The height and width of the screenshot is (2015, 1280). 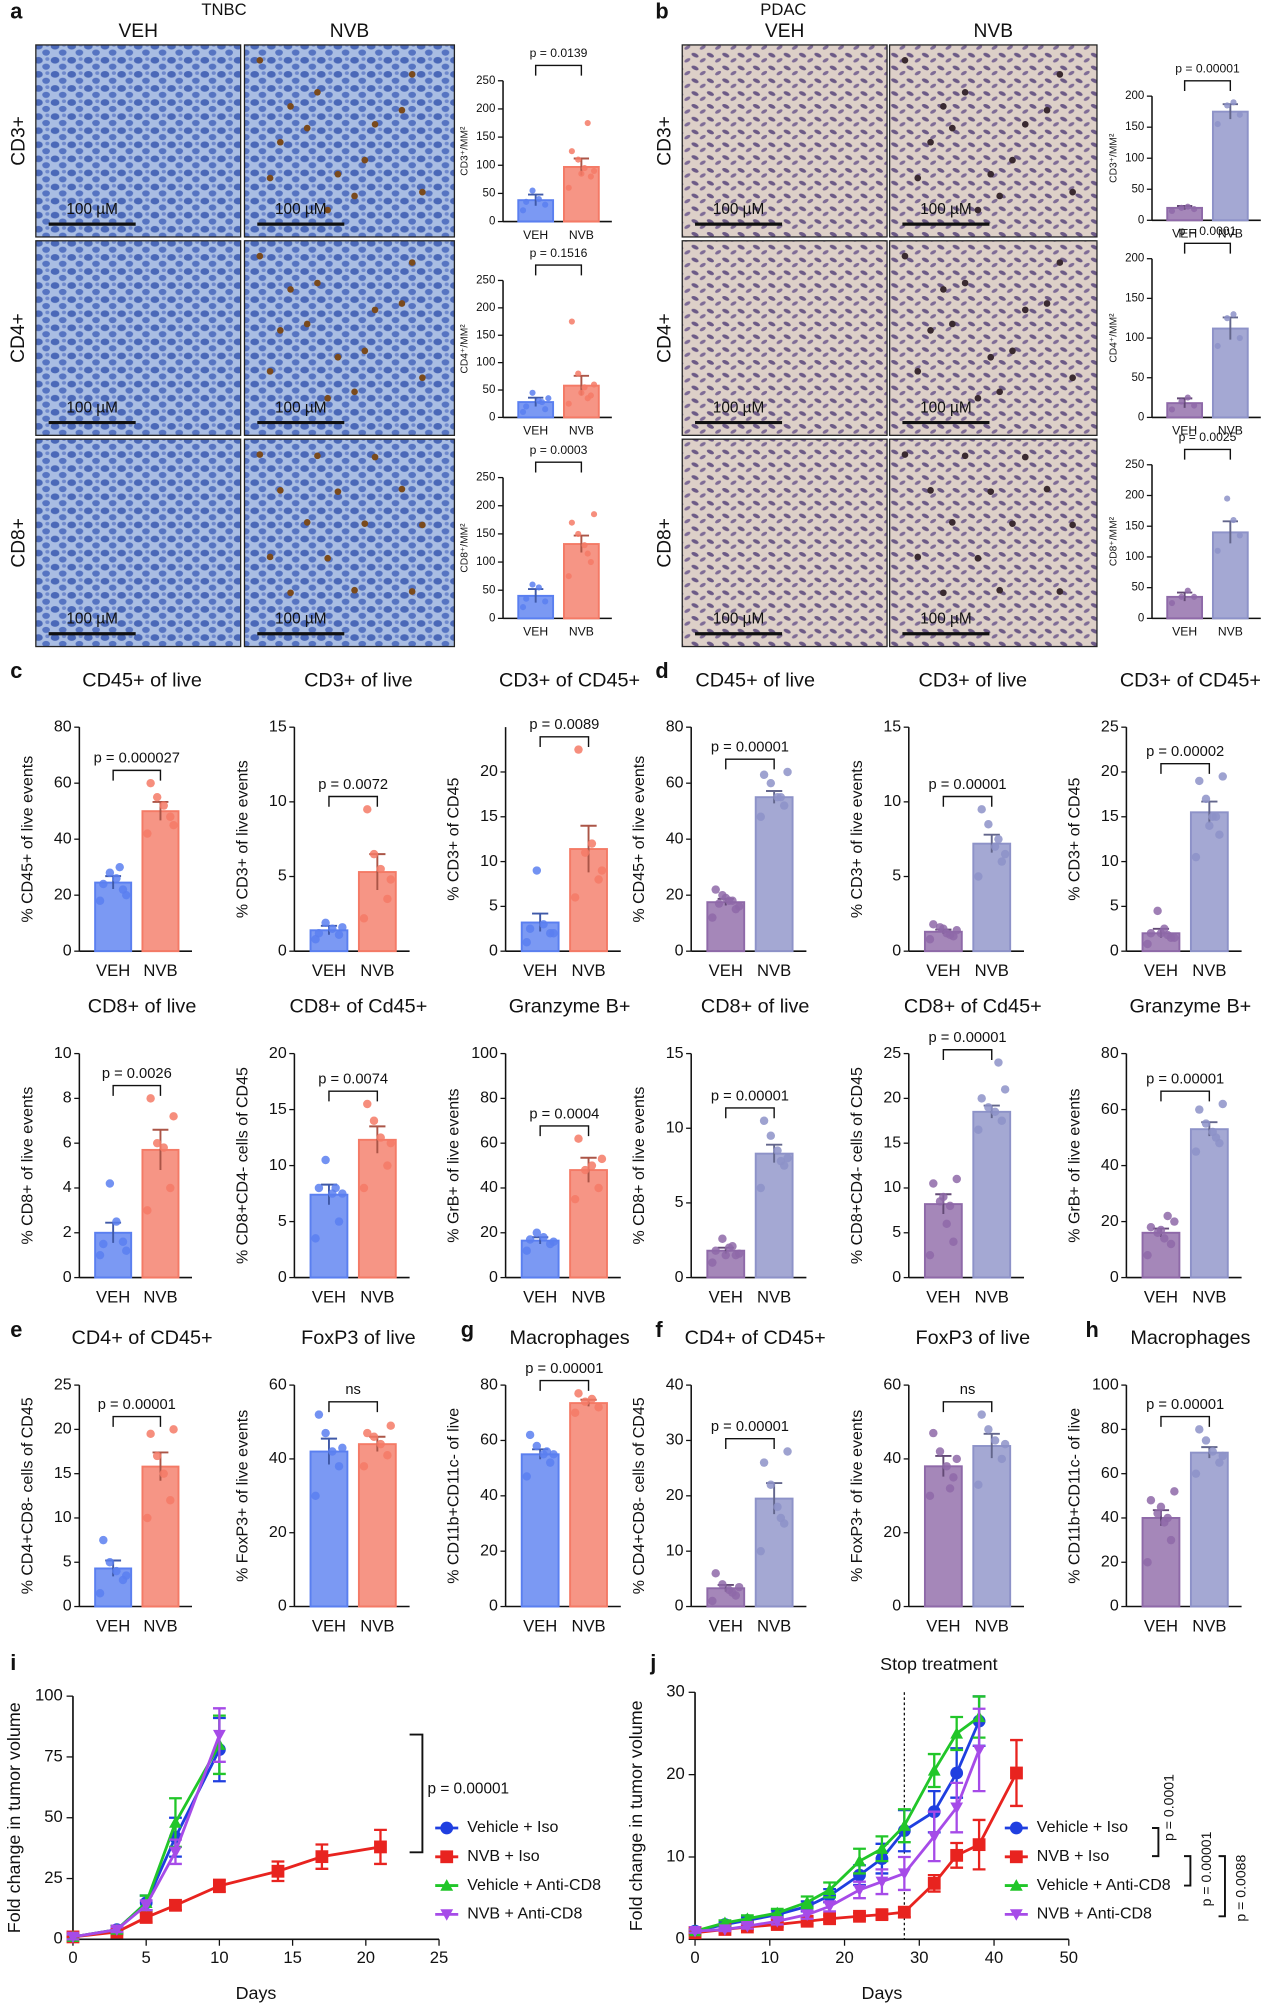 I want to click on bar, so click(x=943, y=1536).